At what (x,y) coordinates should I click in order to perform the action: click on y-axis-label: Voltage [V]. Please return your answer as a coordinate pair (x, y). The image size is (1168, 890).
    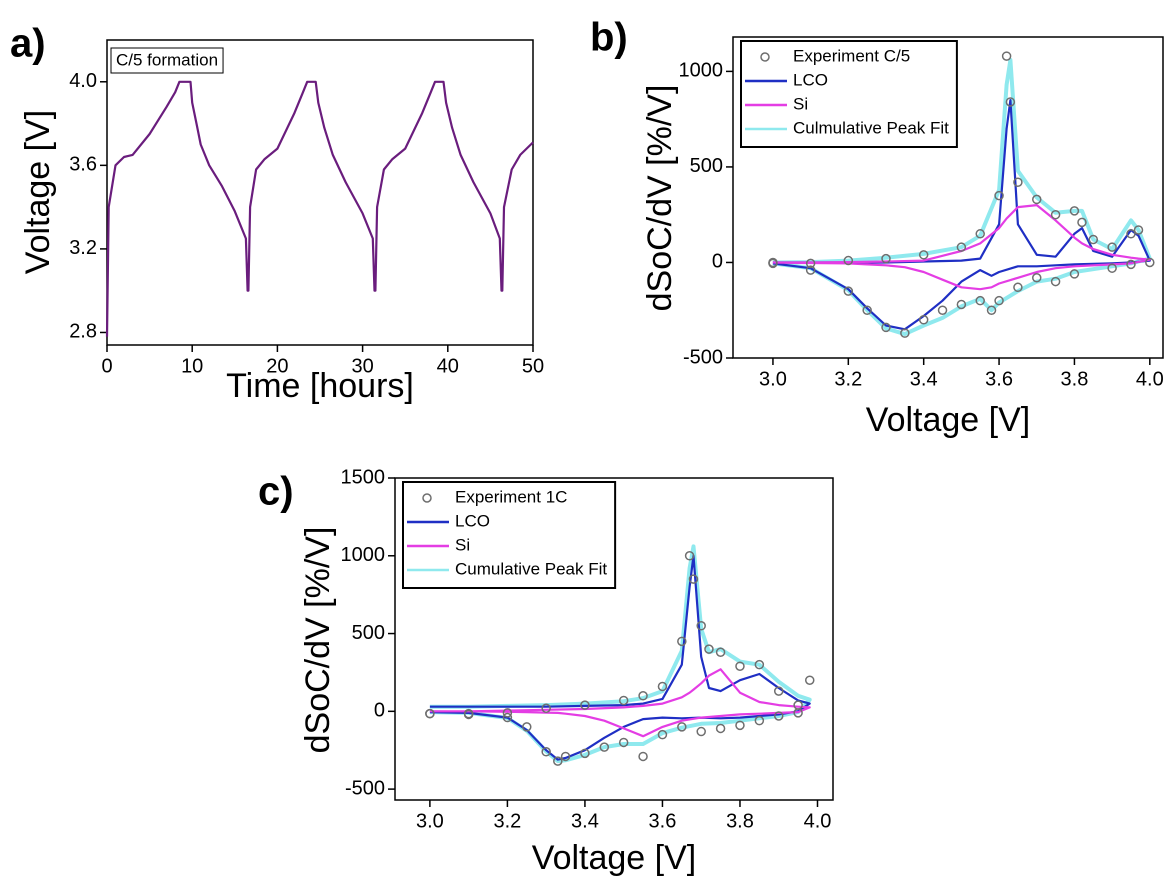
    Looking at the image, I should click on (38, 192).